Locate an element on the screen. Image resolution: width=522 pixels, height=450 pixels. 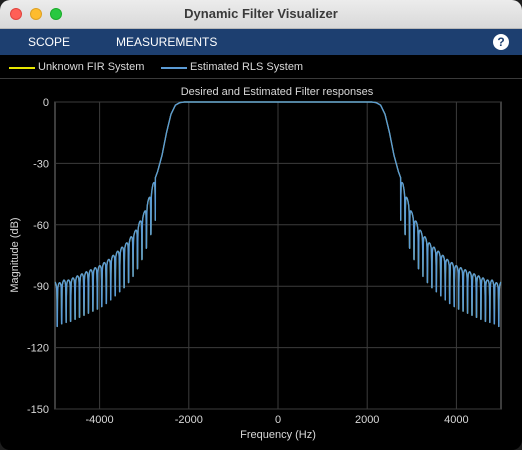
y-tick-labels: 0 -30 -60 -90 -120 -150 is located at coordinates (38, 256).